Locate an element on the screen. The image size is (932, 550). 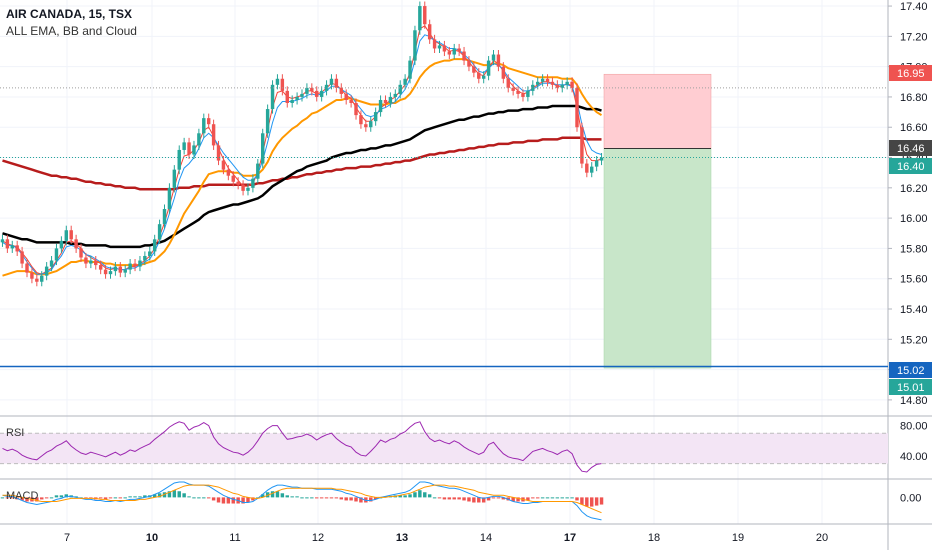
macd-title: MACD is located at coordinates (22, 496).